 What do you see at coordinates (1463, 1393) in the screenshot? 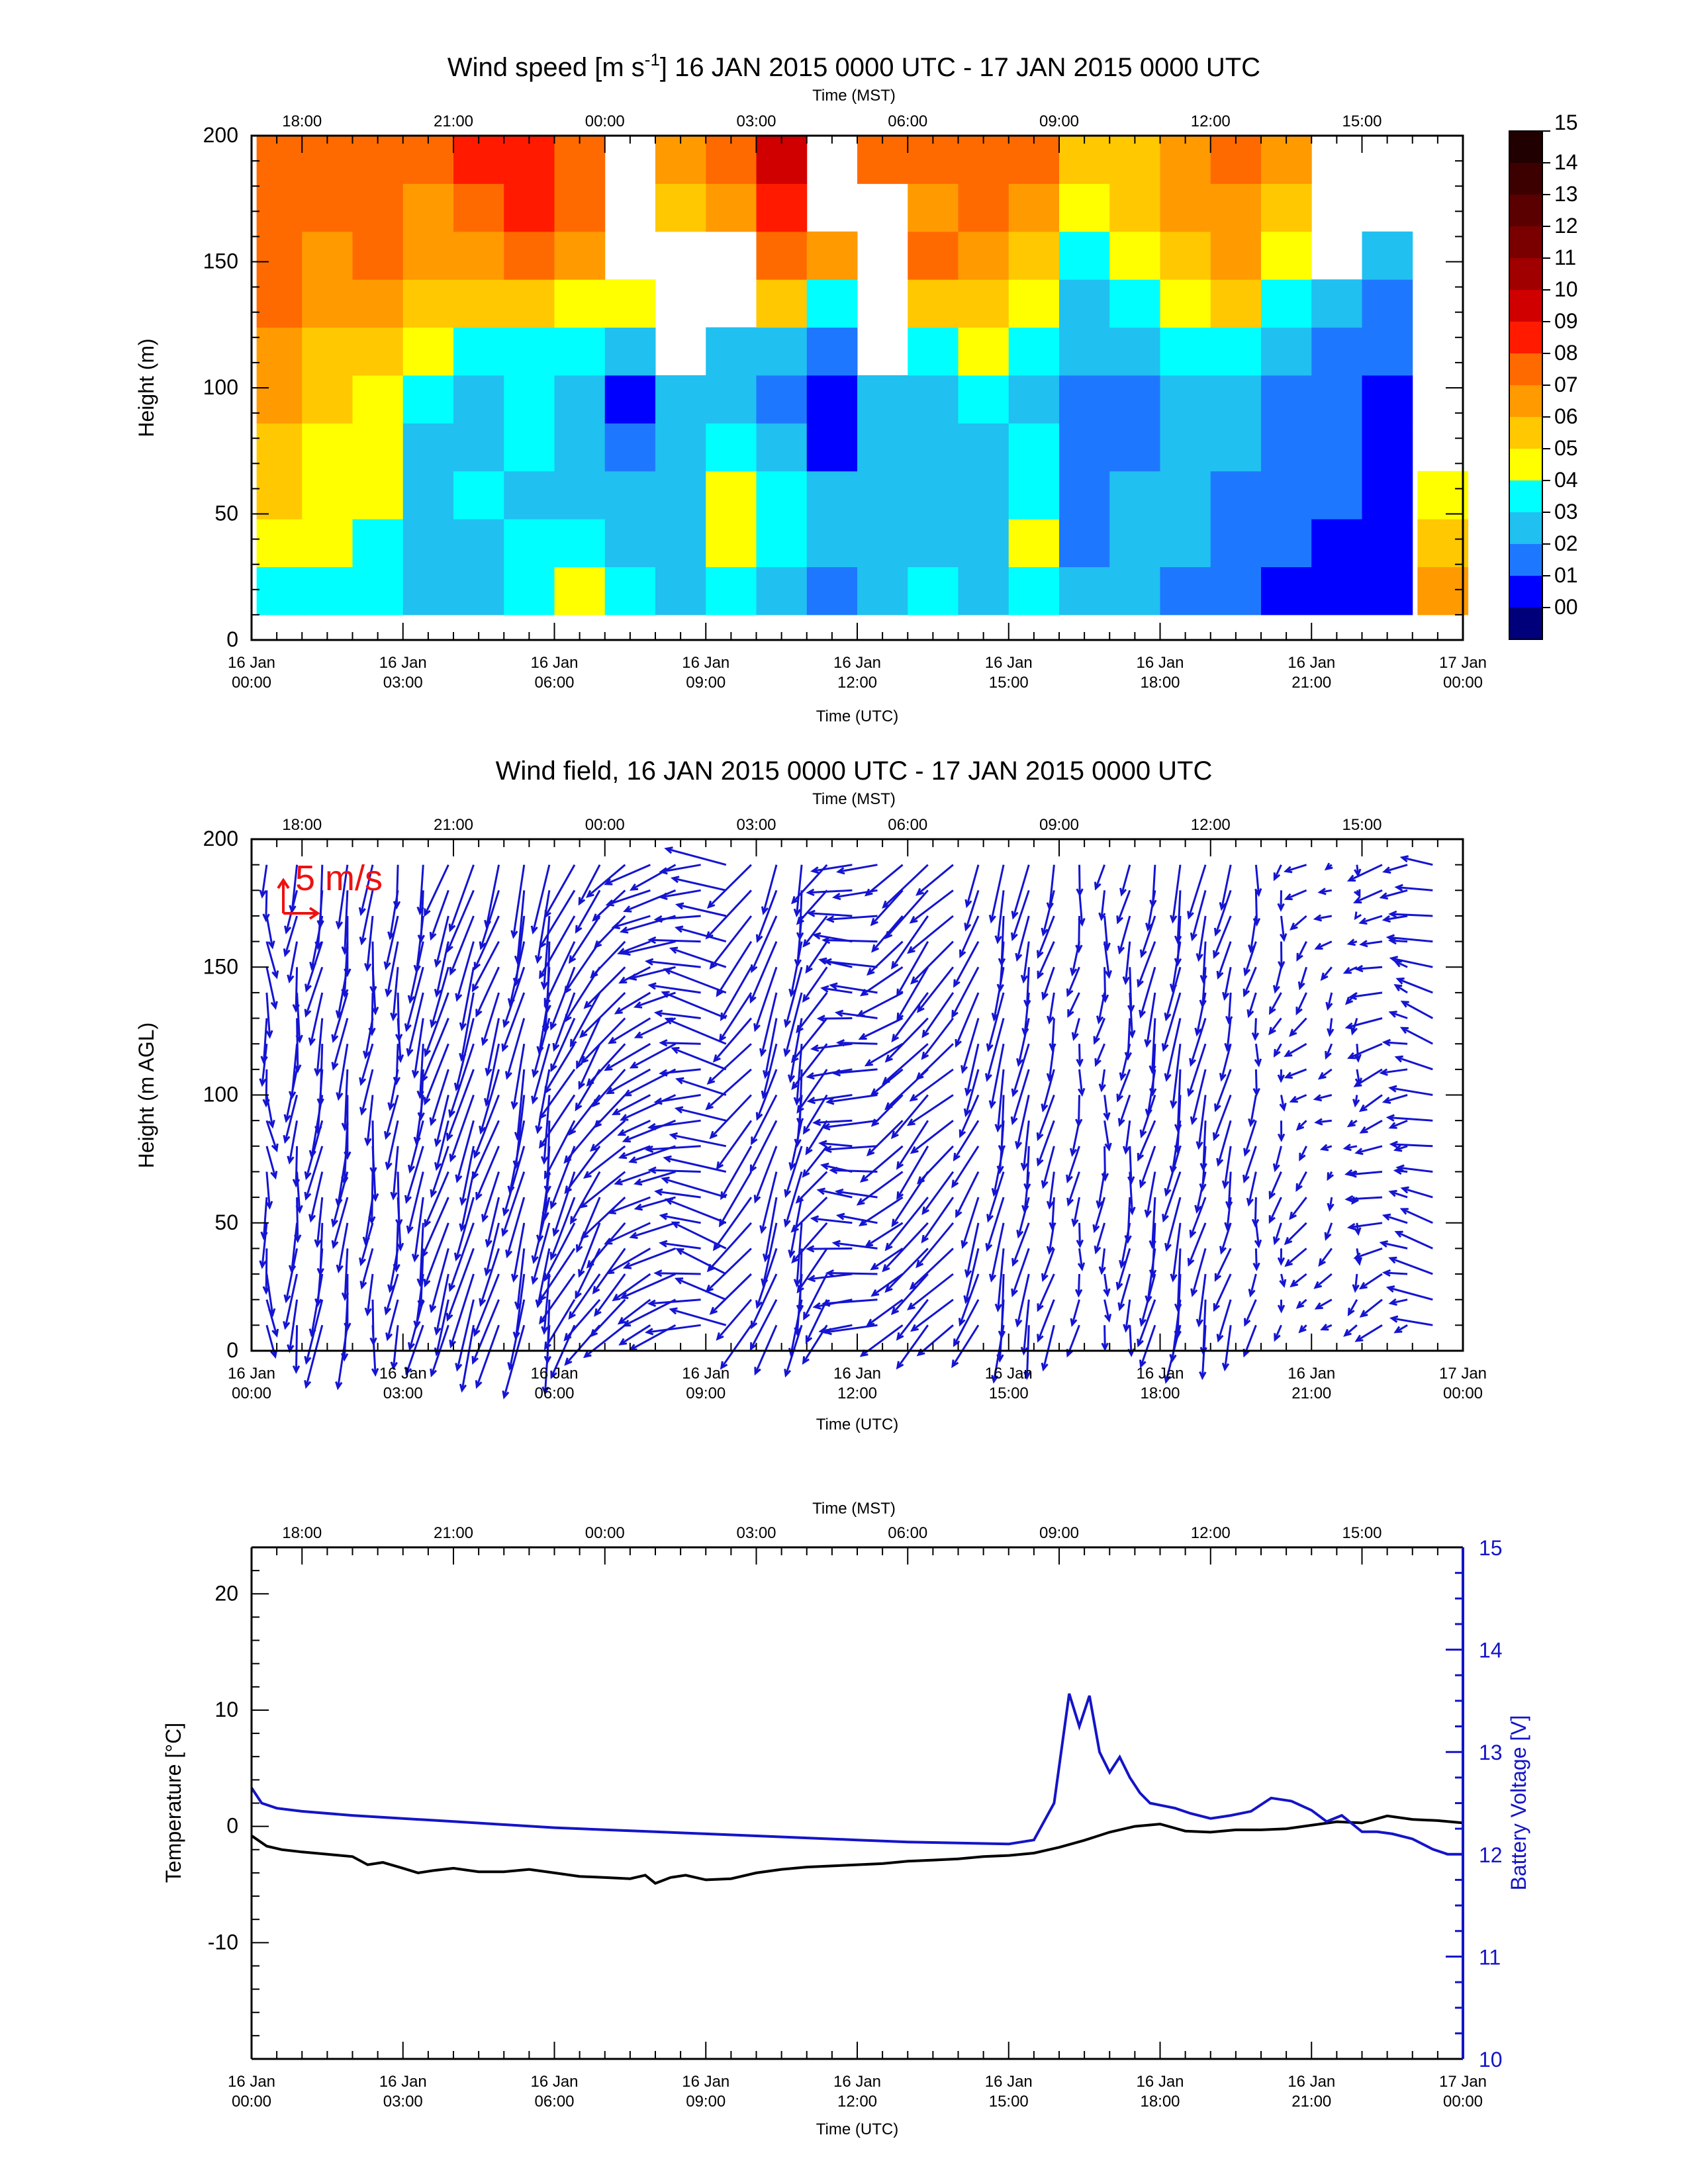
I see `x-tick-label-time: 00:00` at bounding box center [1463, 1393].